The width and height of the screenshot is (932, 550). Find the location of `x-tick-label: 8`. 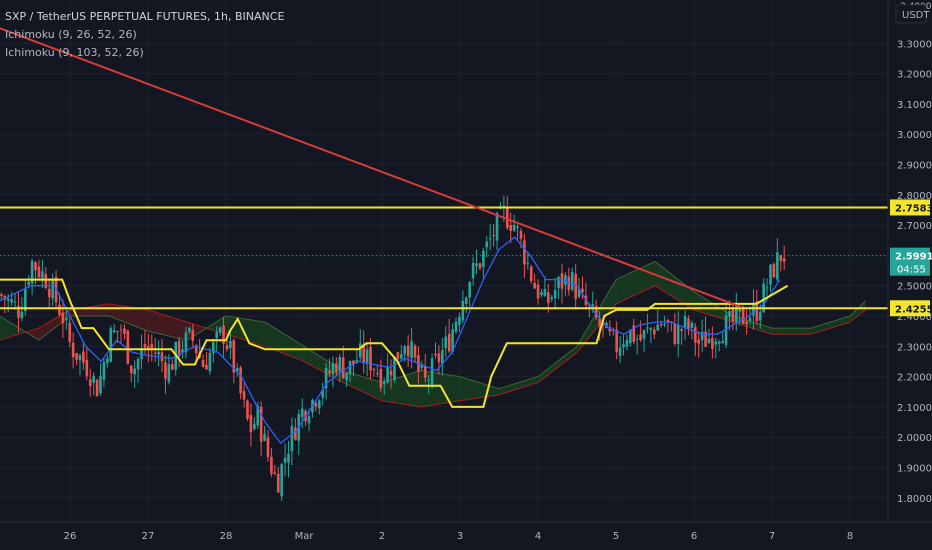

x-tick-label: 8 is located at coordinates (850, 536).